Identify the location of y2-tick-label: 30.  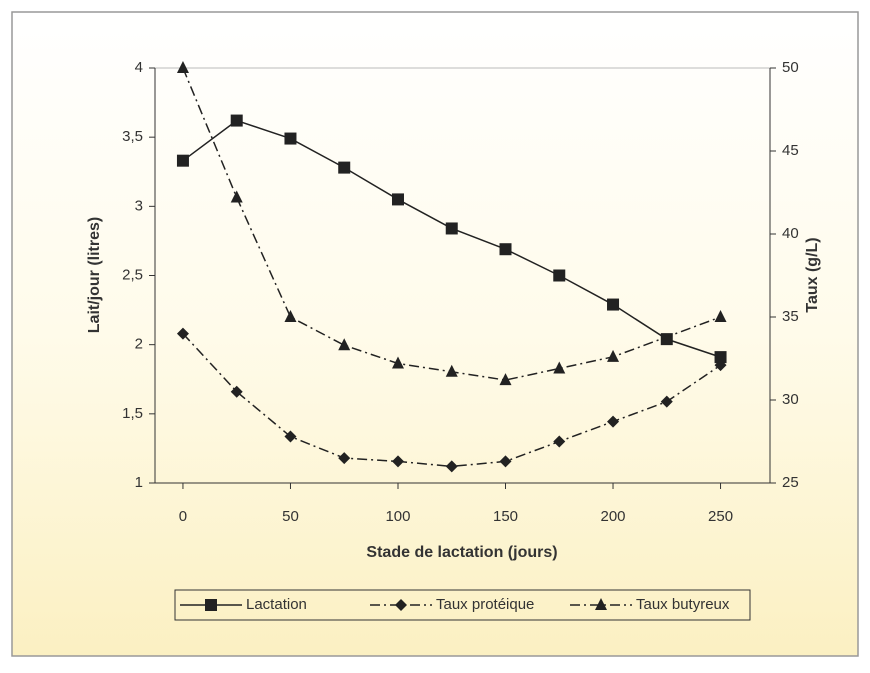
(790, 399).